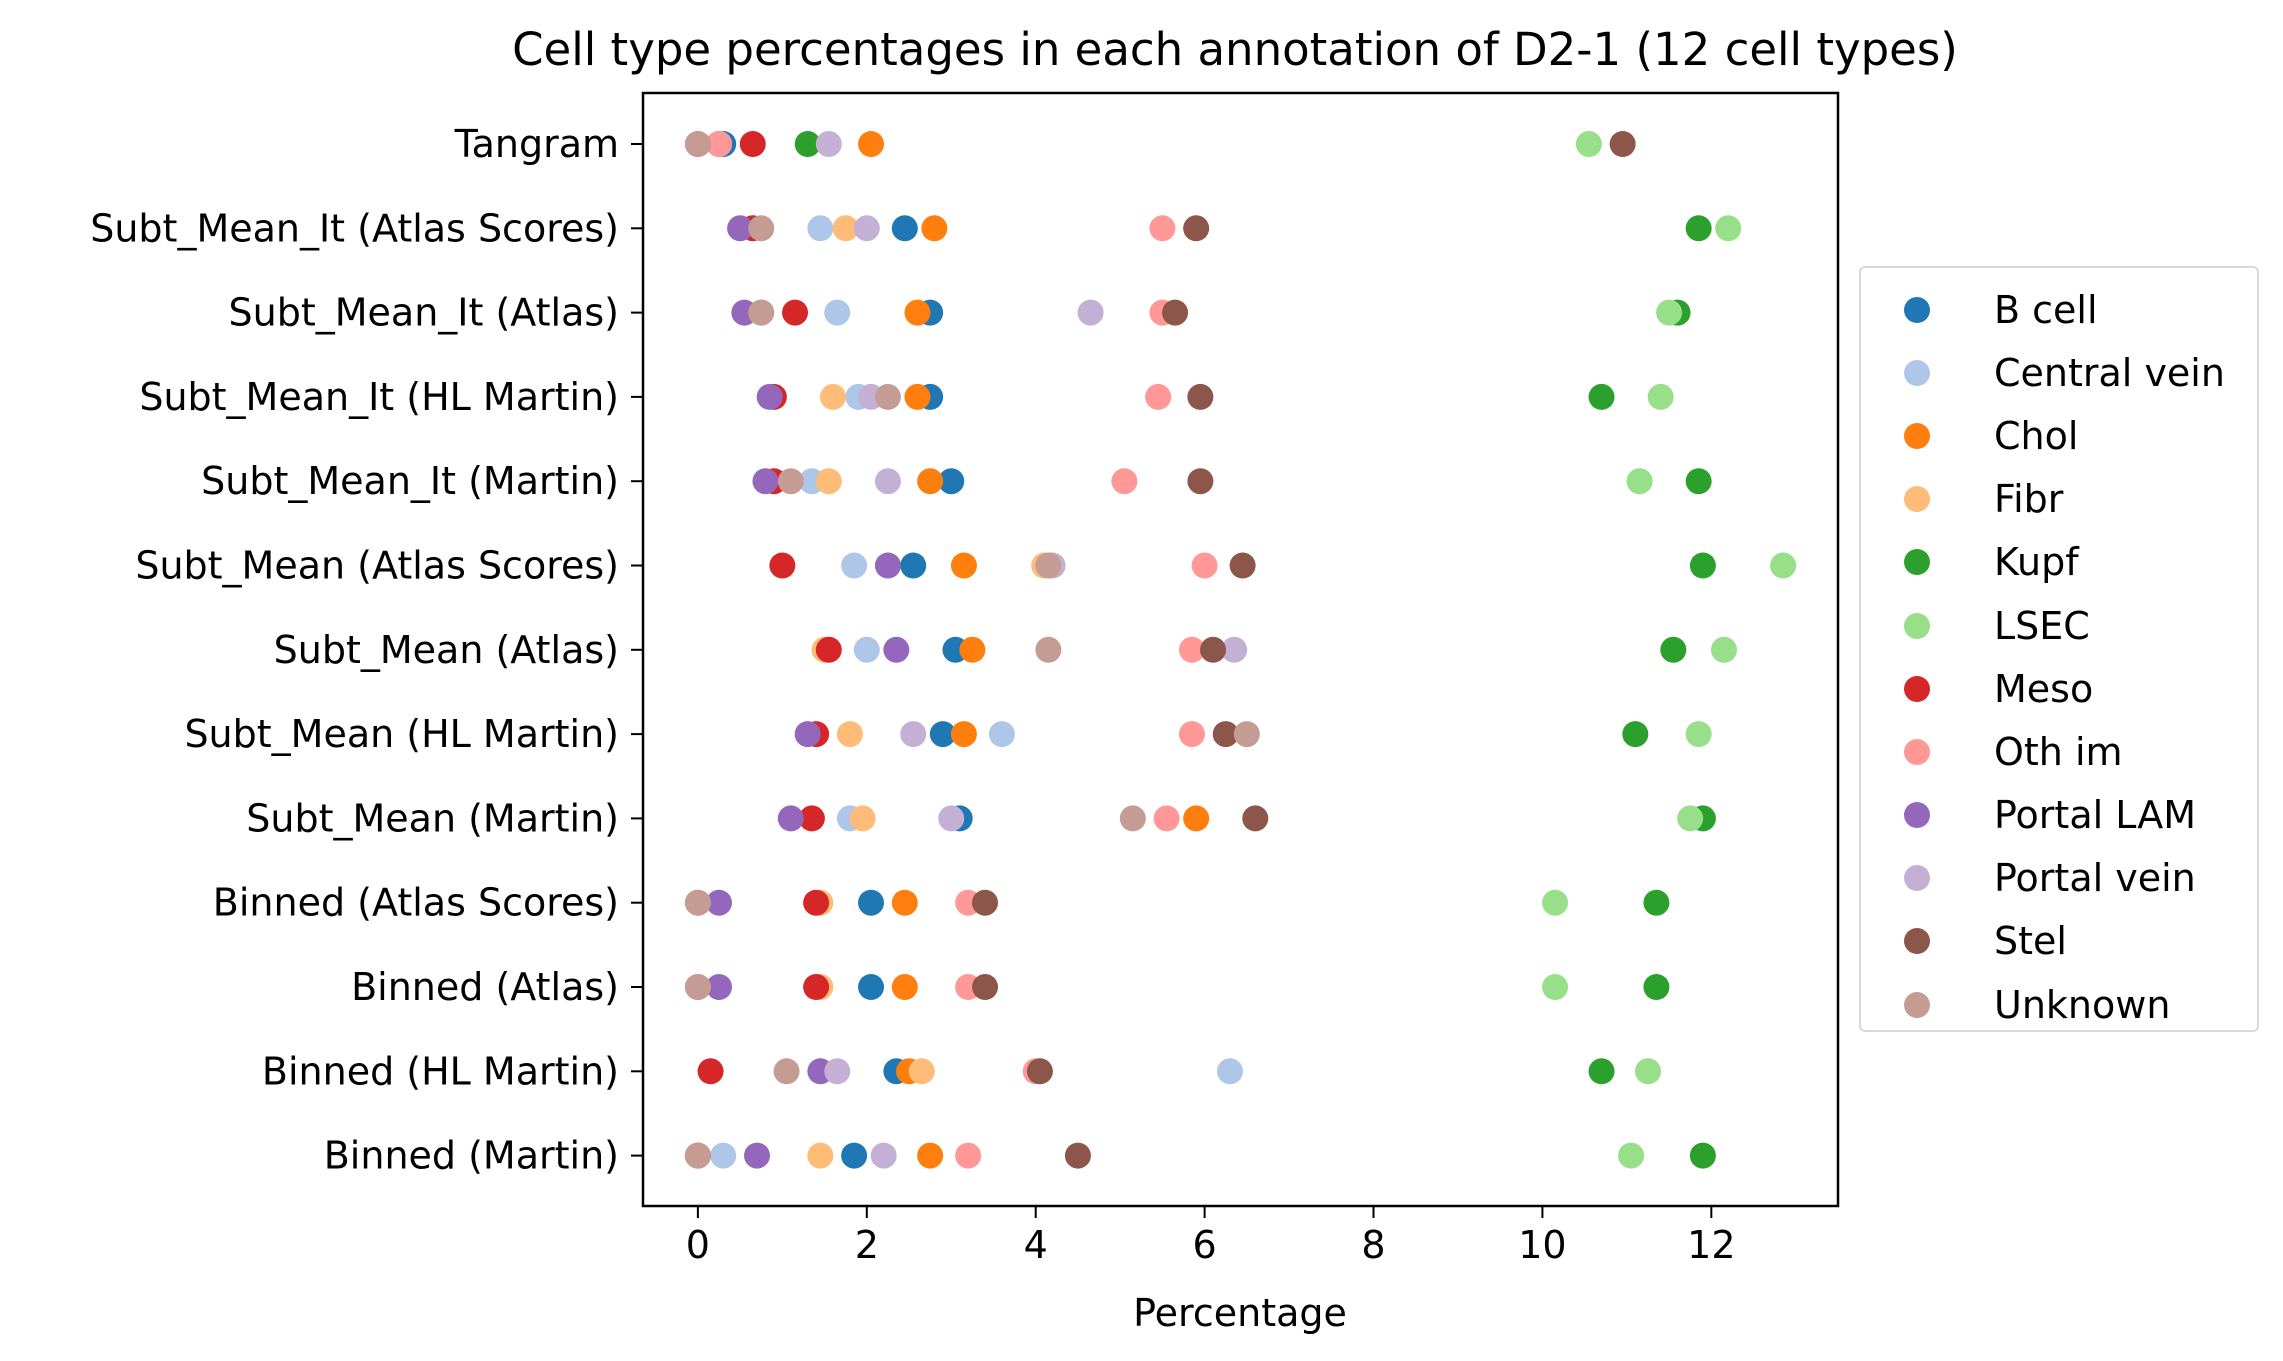  I want to click on x-tick-label: 0, so click(698, 1245).